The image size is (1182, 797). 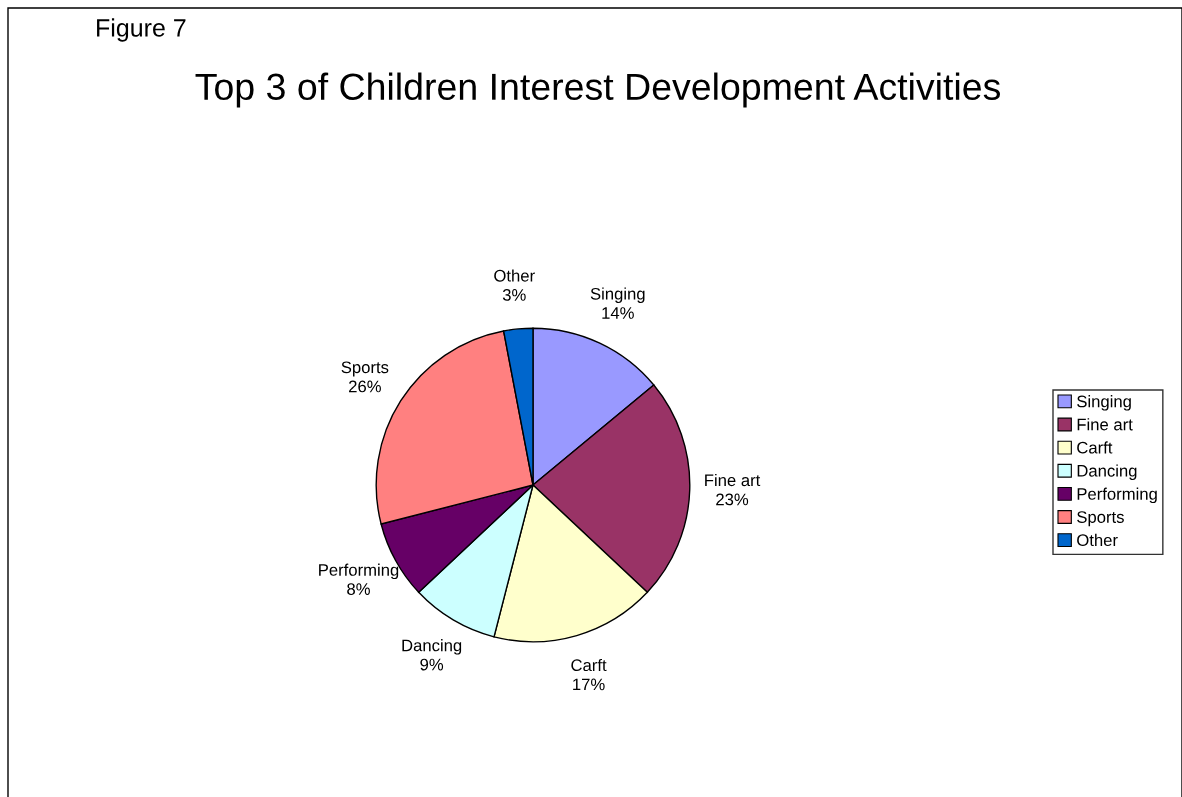 What do you see at coordinates (514, 295) in the screenshot?
I see `data-label: 3%` at bounding box center [514, 295].